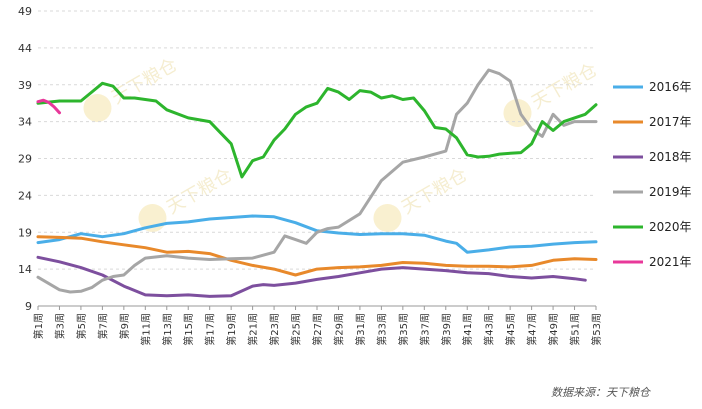 Image resolution: width=702 pixels, height=409 pixels. I want to click on y-tick-label-44: 44, so click(25, 48).